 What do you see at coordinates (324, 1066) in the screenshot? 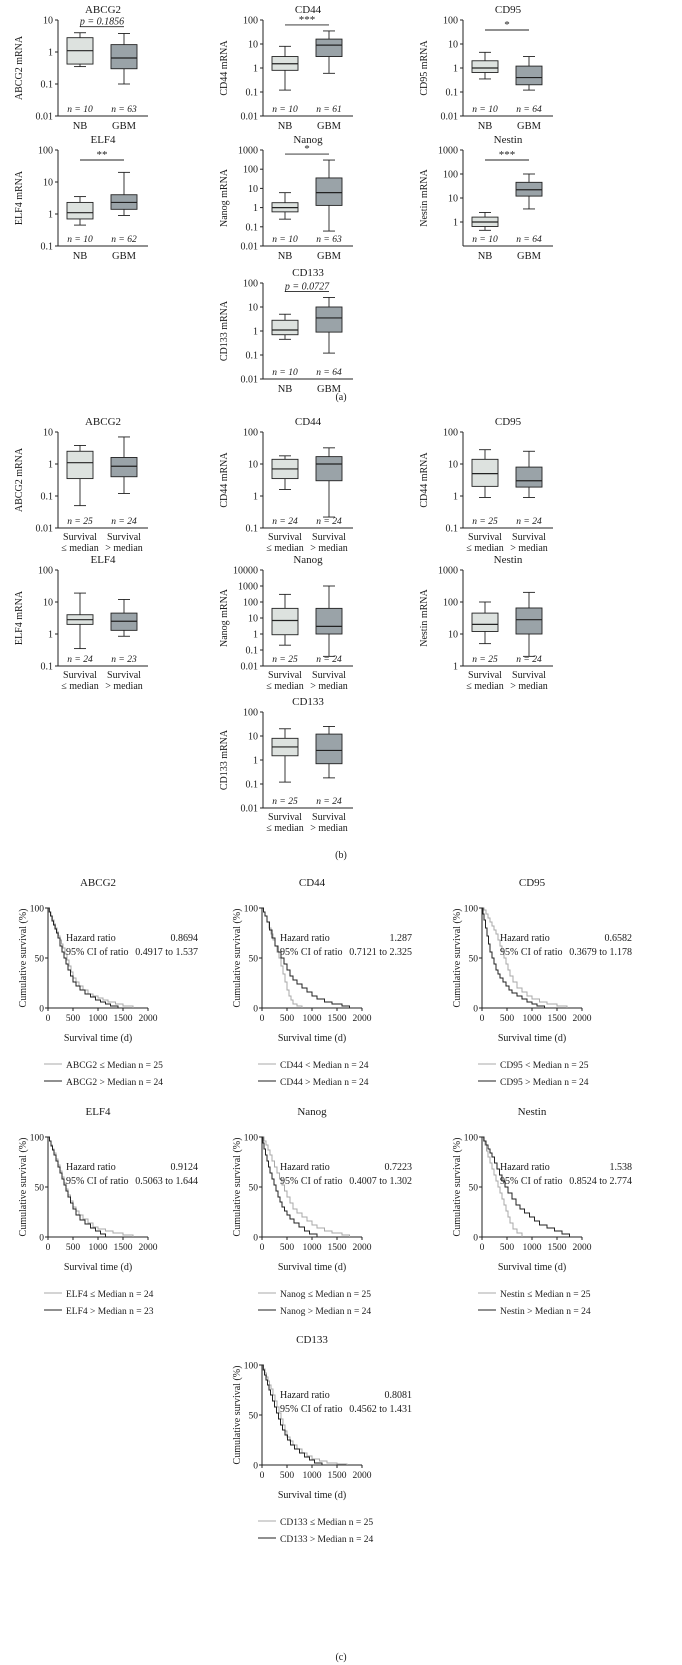
I see `legend-entry: CD44 < Median n = 24` at bounding box center [324, 1066].